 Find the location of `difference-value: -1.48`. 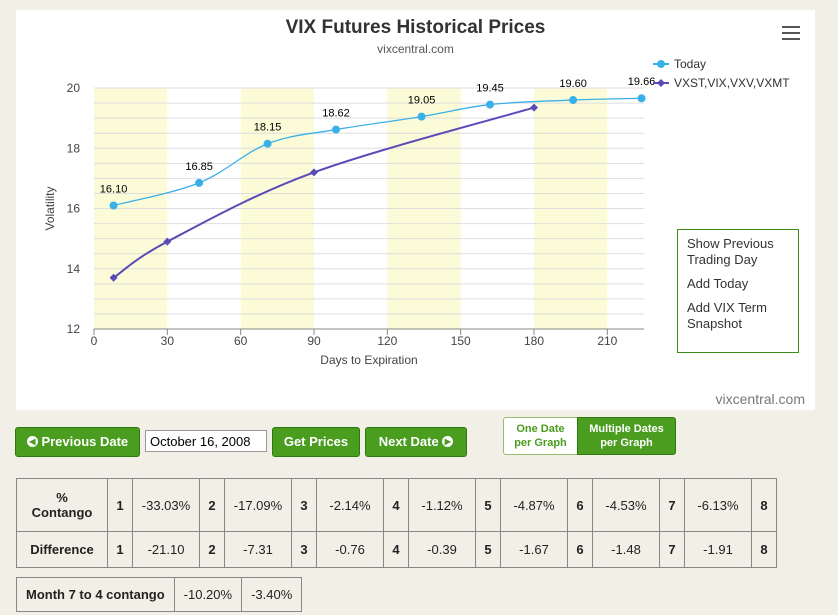

difference-value: -1.48 is located at coordinates (626, 549).